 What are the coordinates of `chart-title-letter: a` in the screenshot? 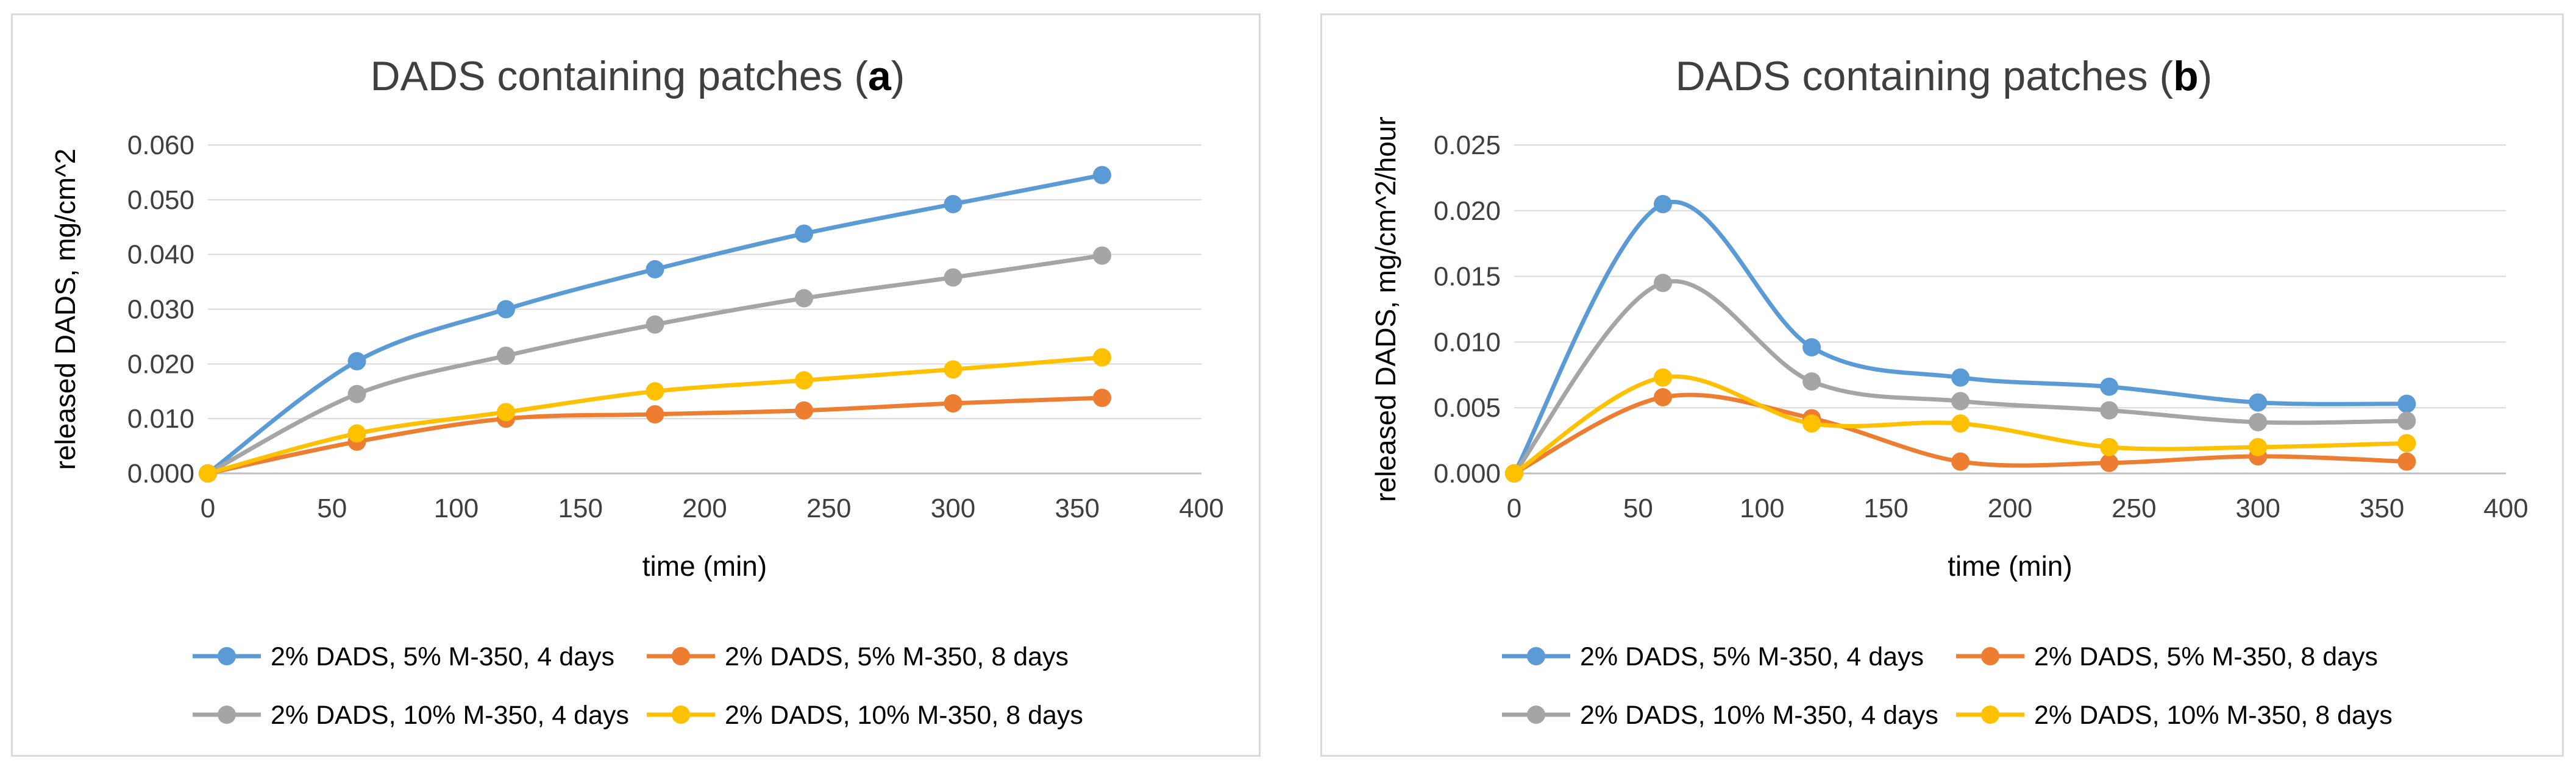 It's located at (880, 76).